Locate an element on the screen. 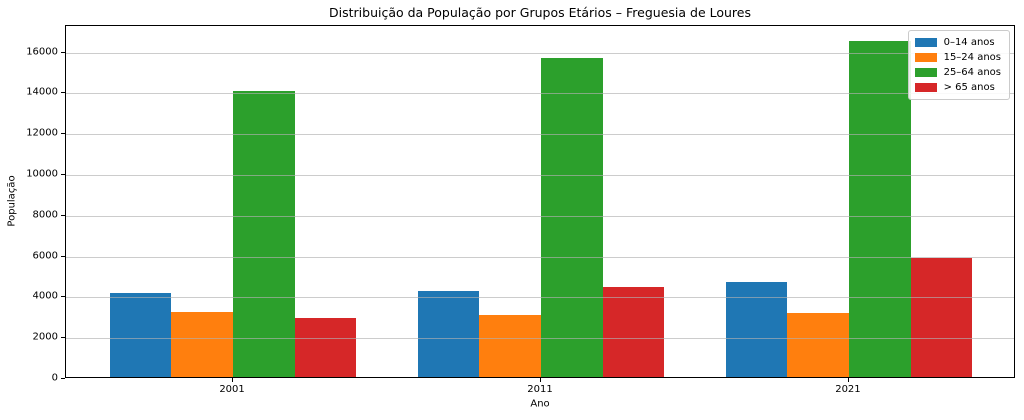 The image size is (1024, 420). legend: 0–14 anos 15–24 anos 25–64 anos > 65 anos is located at coordinates (958, 65).